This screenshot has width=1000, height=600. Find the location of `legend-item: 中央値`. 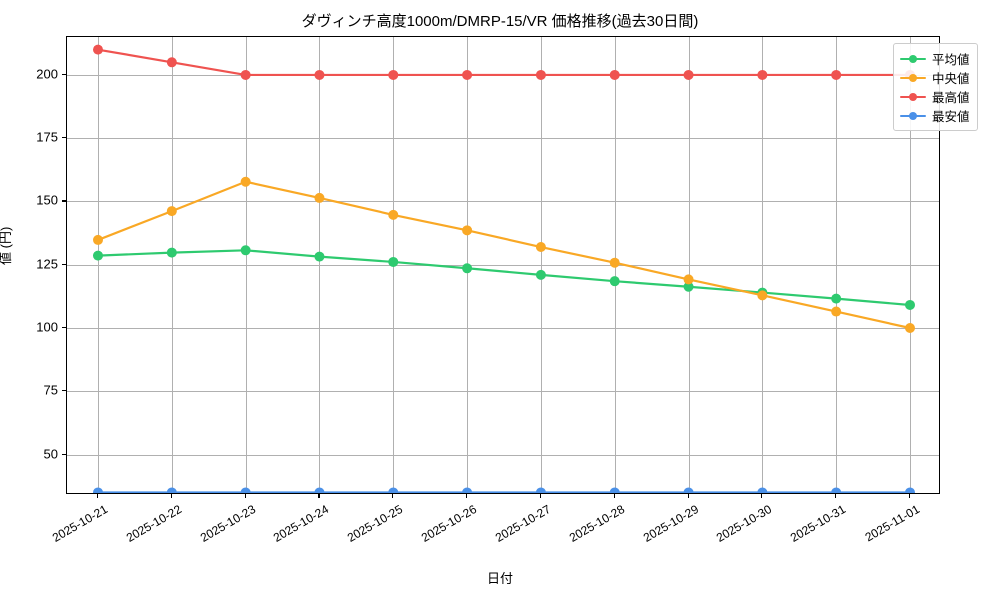

legend-item: 中央値 is located at coordinates (935, 77).